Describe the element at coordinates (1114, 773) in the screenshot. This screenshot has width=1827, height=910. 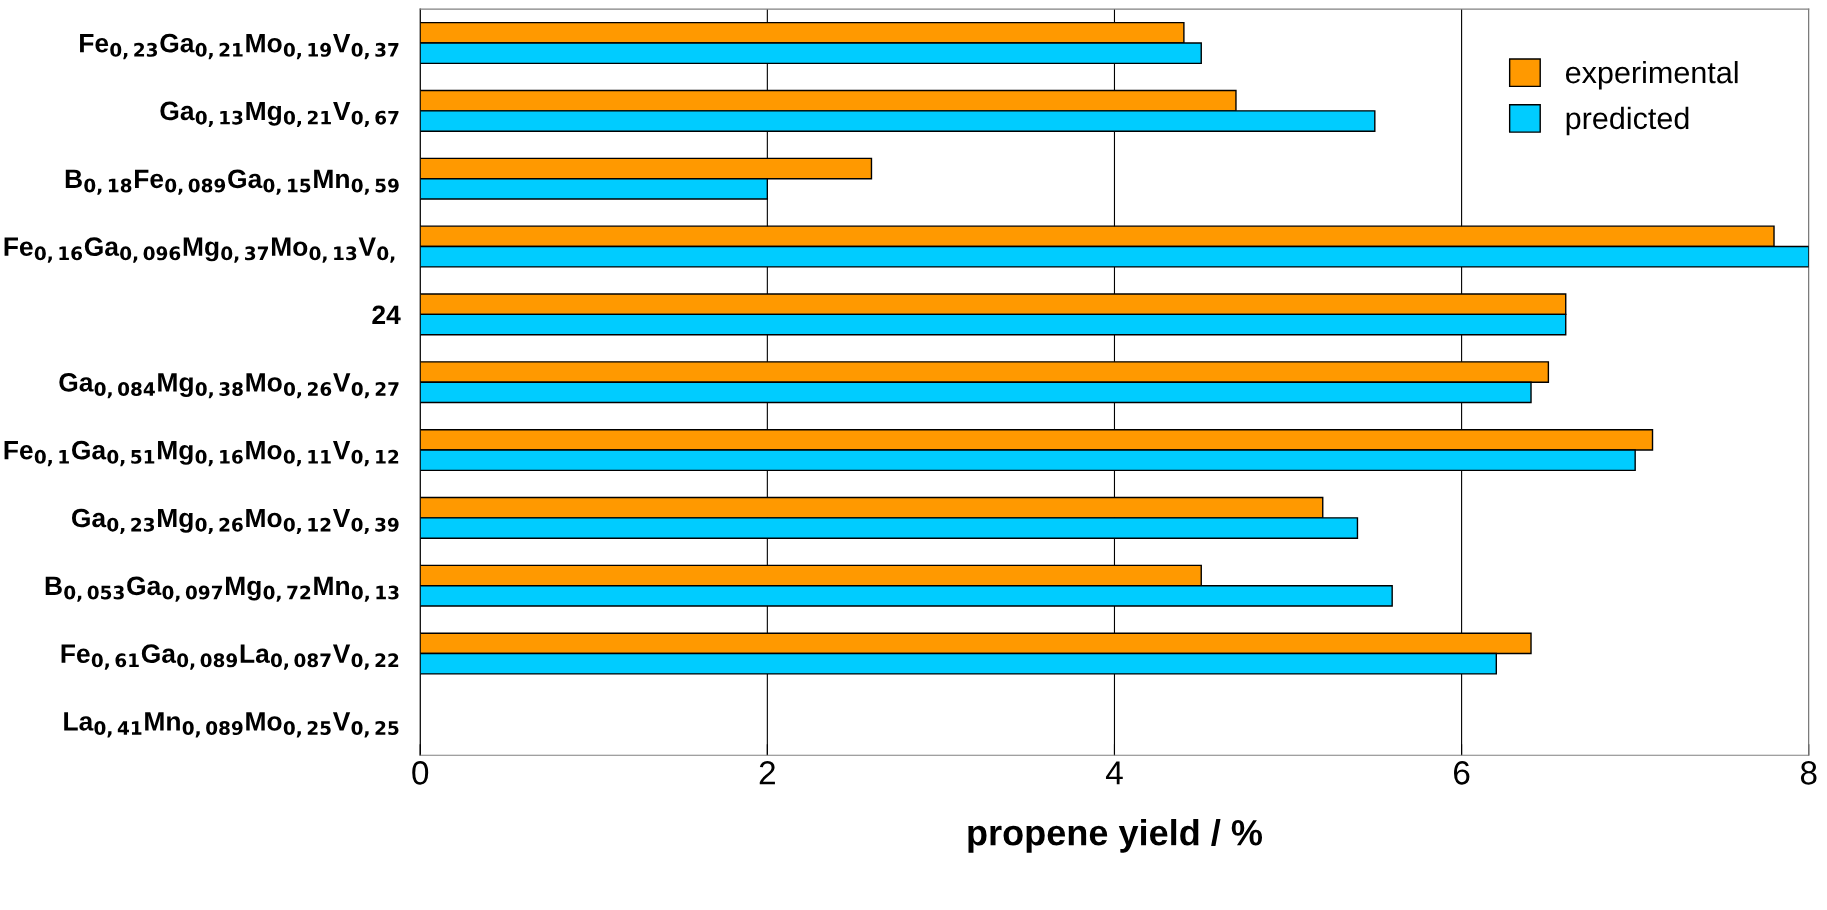
I see `x-tick-label: 4` at that location.